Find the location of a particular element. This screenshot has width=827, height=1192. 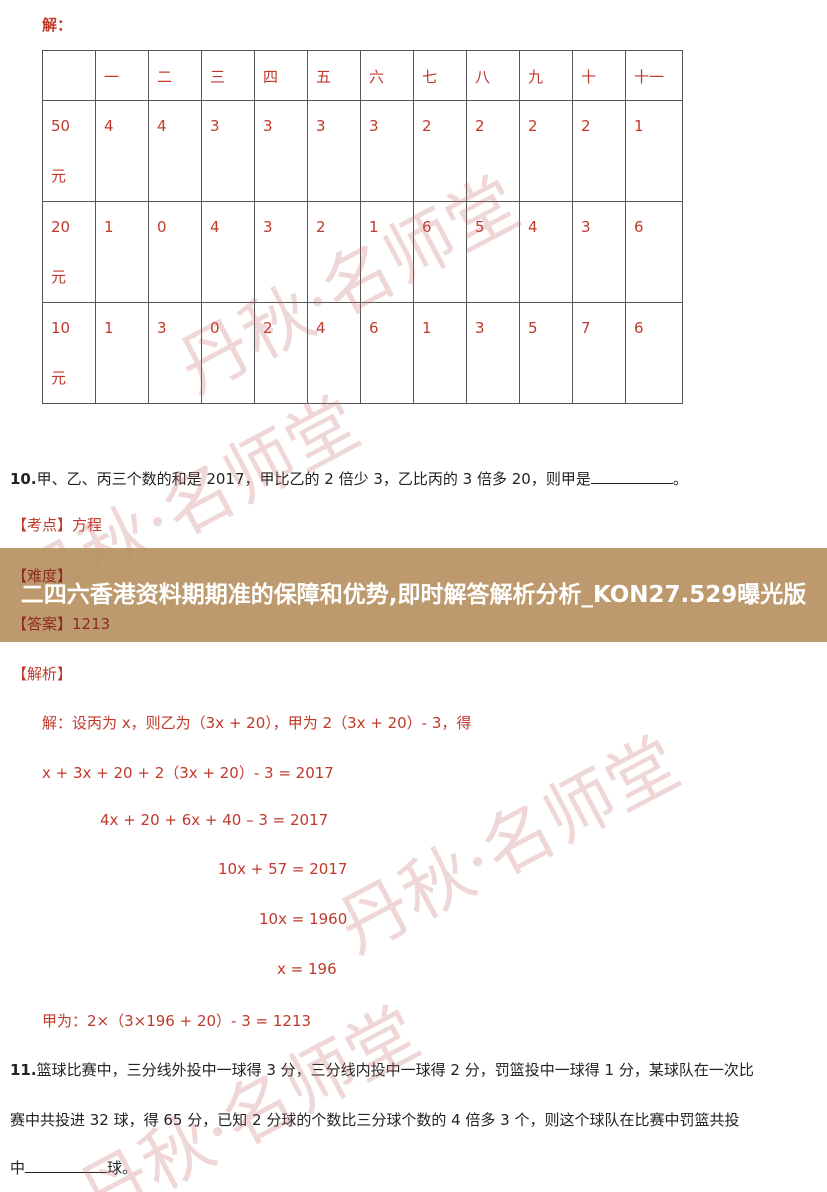

table-header-cell: 二 is located at coordinates (175, 75).